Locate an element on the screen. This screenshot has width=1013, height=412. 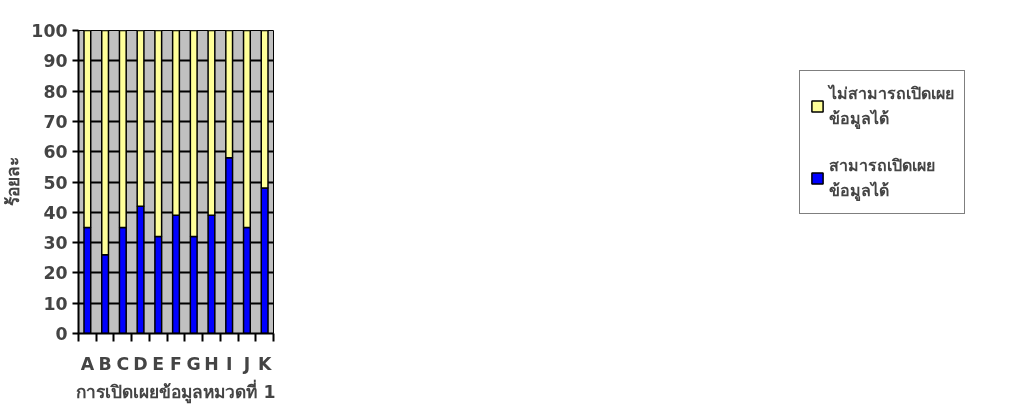
x-tick-label: E is located at coordinates (158, 363).